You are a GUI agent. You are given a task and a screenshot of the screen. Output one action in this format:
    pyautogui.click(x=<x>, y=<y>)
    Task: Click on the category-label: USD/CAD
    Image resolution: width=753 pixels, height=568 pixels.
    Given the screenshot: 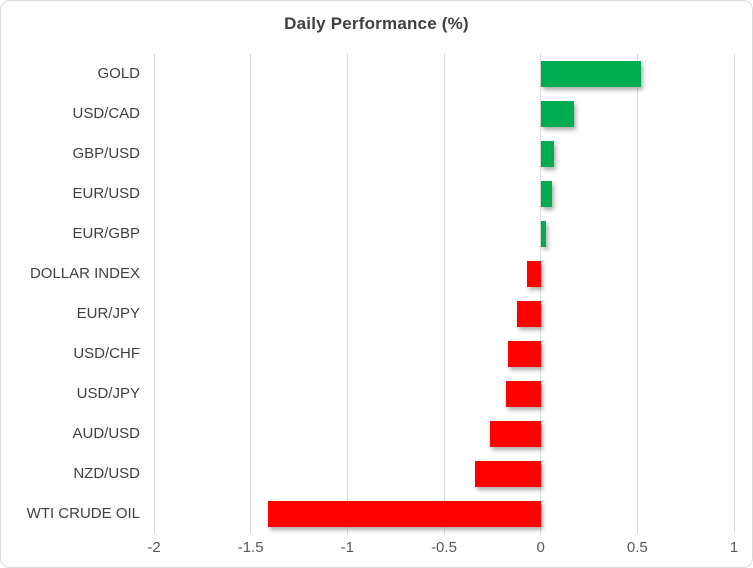 What is the action you would take?
    pyautogui.click(x=106, y=113)
    